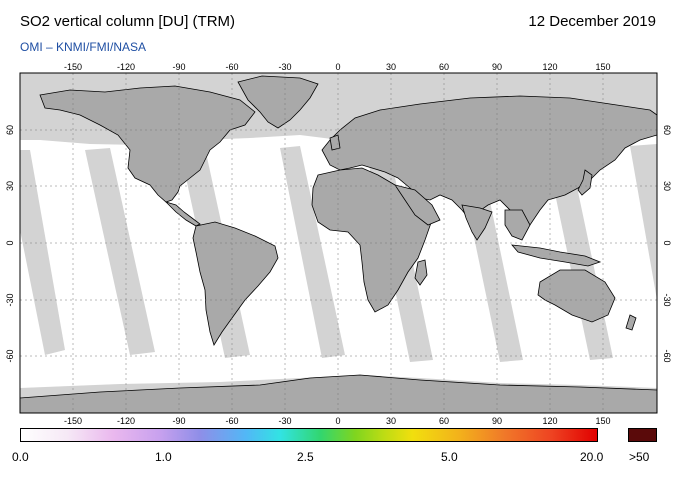  What do you see at coordinates (497, 421) in the screenshot?
I see `lon-bottom-tick-label: 90` at bounding box center [497, 421].